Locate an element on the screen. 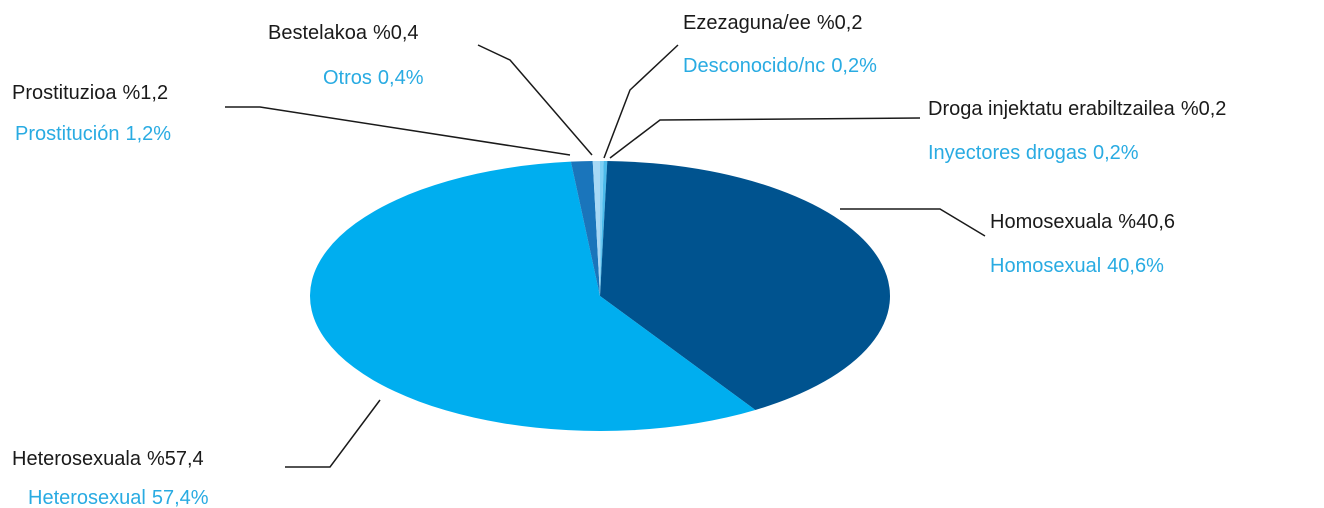 Image resolution: width=1324 pixels, height=508 pixels. slice-label-es: Prostitución 1,2% is located at coordinates (93, 134).